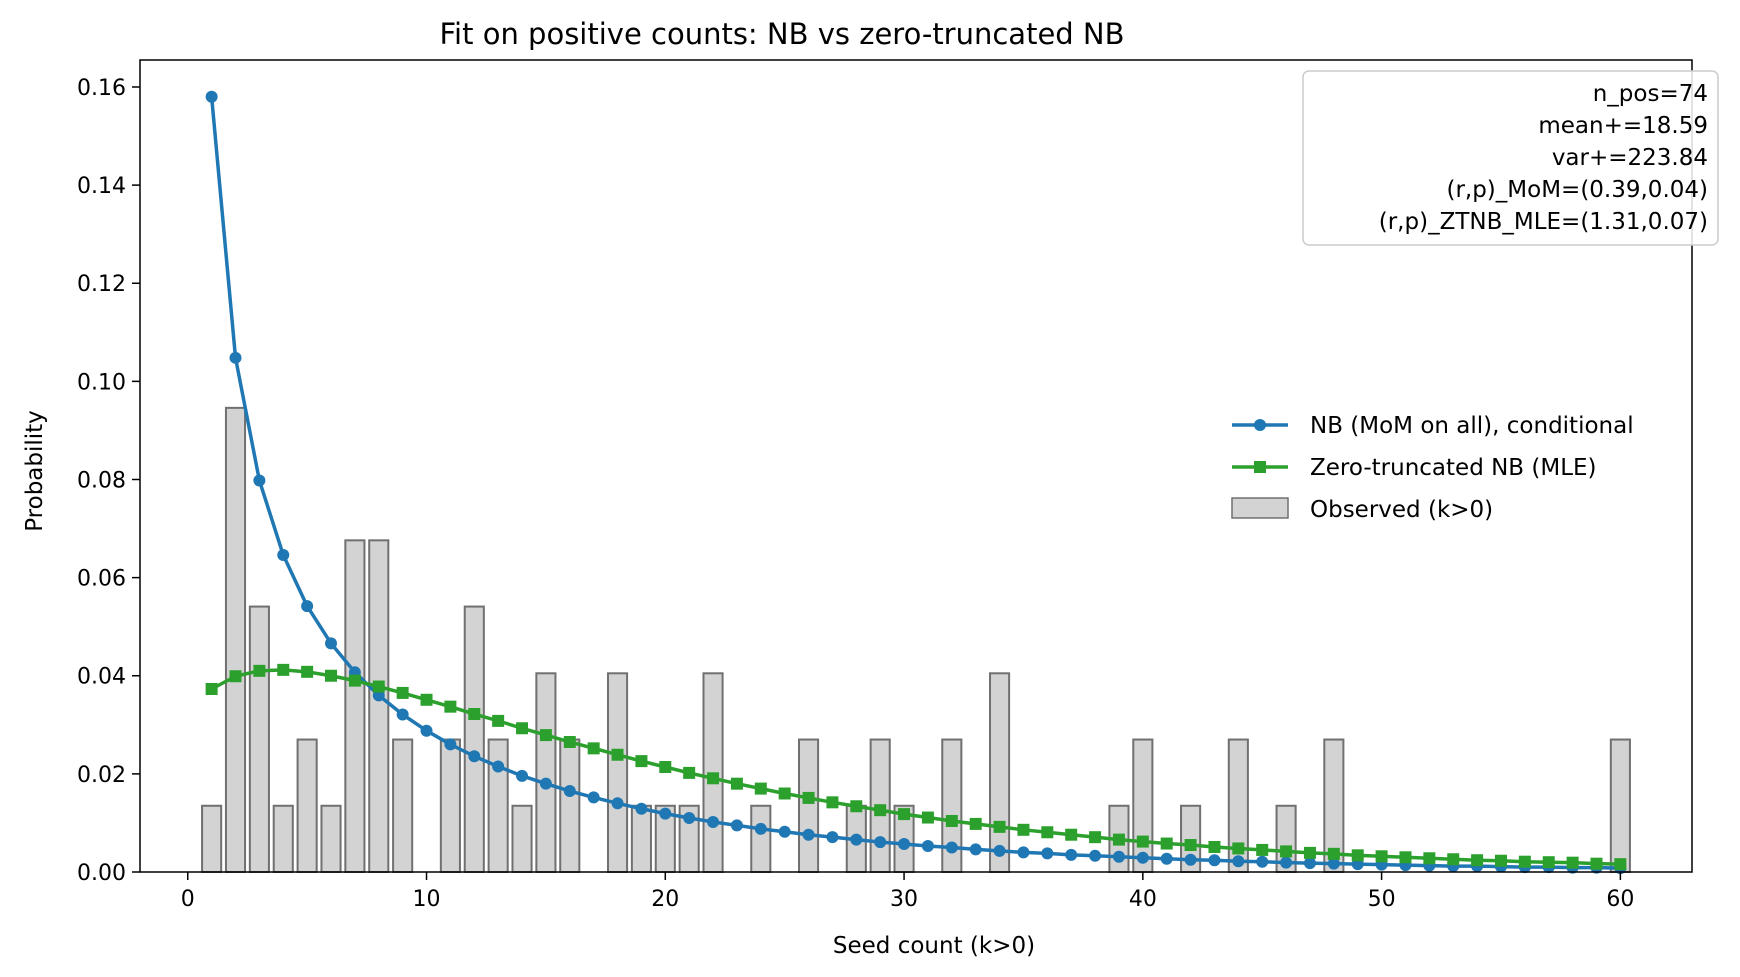 The height and width of the screenshot is (977, 1740). I want to click on annotation-line: (r,p)_ZTNB_MLE=(1.31,0.07), so click(1543, 222).